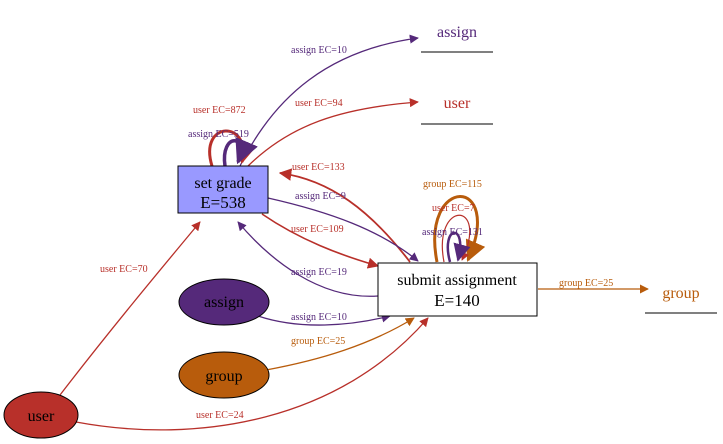 This screenshot has height=444, width=723. What do you see at coordinates (222, 202) in the screenshot?
I see `node-set-grade-count: E=538` at bounding box center [222, 202].